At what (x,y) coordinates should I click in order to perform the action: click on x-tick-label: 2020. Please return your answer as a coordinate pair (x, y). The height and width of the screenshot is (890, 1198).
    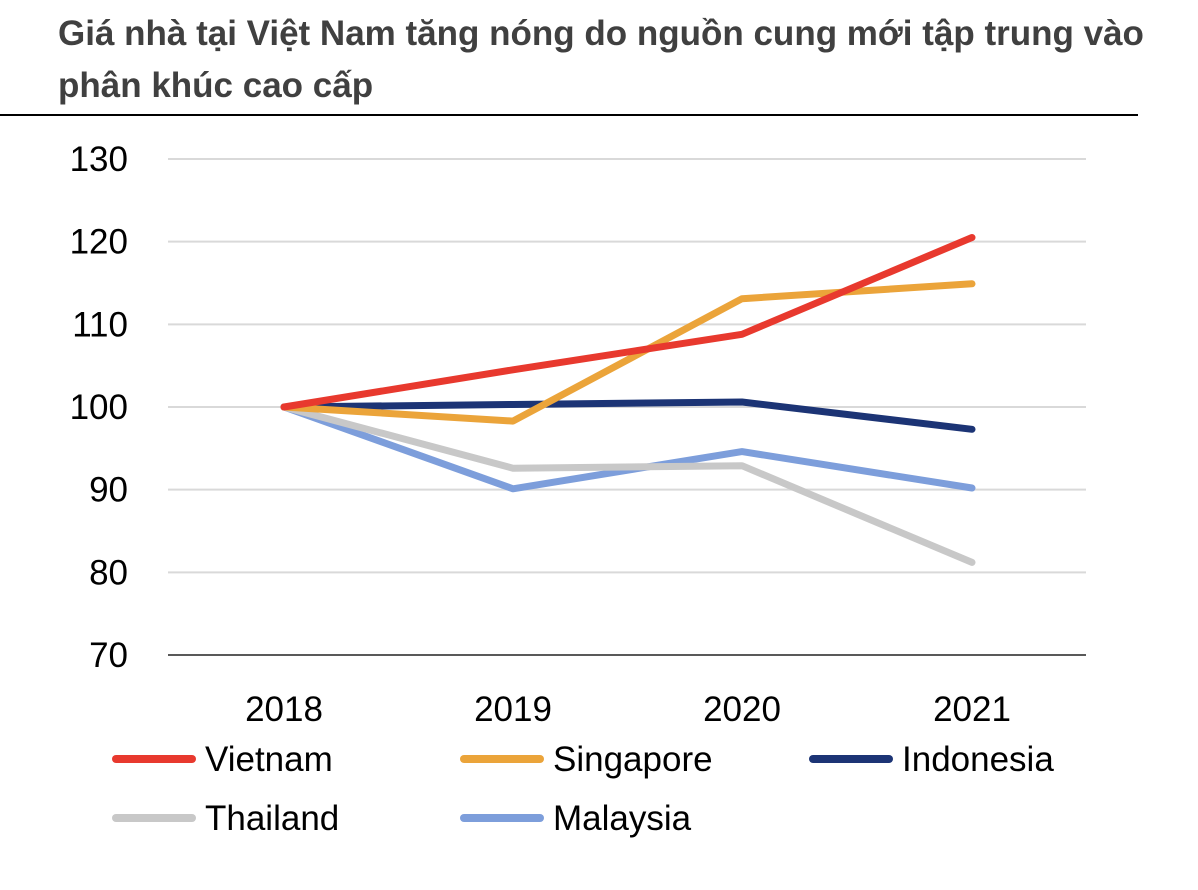
    Looking at the image, I should click on (742, 709).